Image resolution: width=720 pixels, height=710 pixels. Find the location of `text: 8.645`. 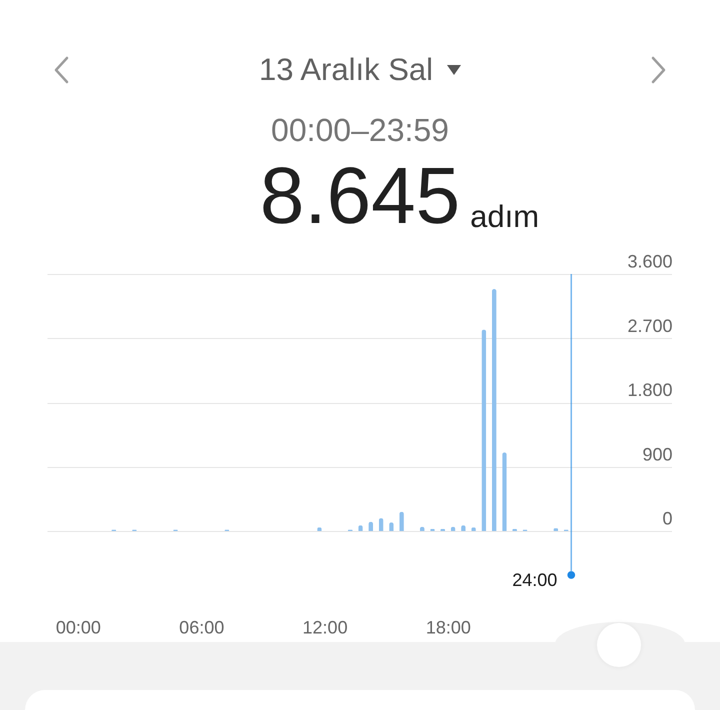

text: 8.645 is located at coordinates (360, 195).